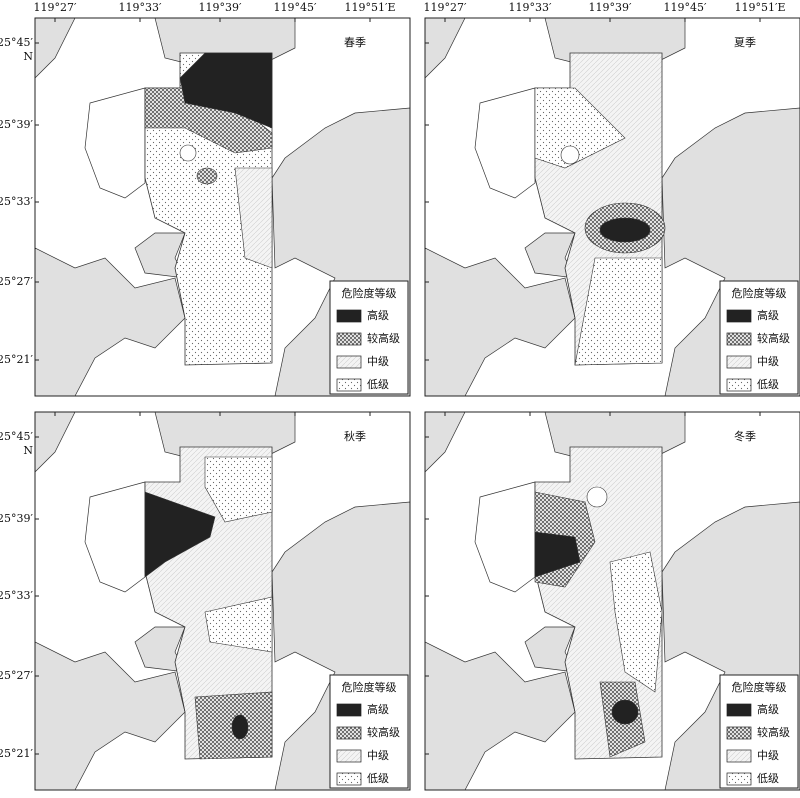 The width and height of the screenshot is (800, 798). I want to click on season-title: 春季, so click(355, 42).